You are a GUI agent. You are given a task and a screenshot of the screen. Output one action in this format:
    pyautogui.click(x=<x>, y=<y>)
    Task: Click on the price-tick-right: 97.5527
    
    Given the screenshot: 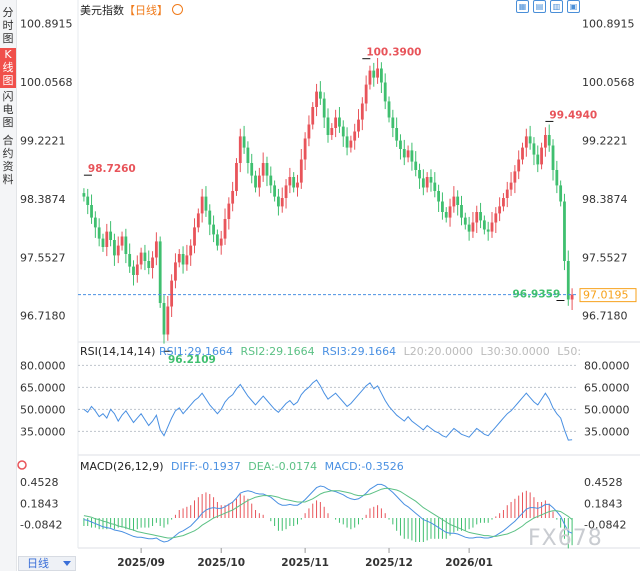 What is the action you would take?
    pyautogui.click(x=605, y=257)
    